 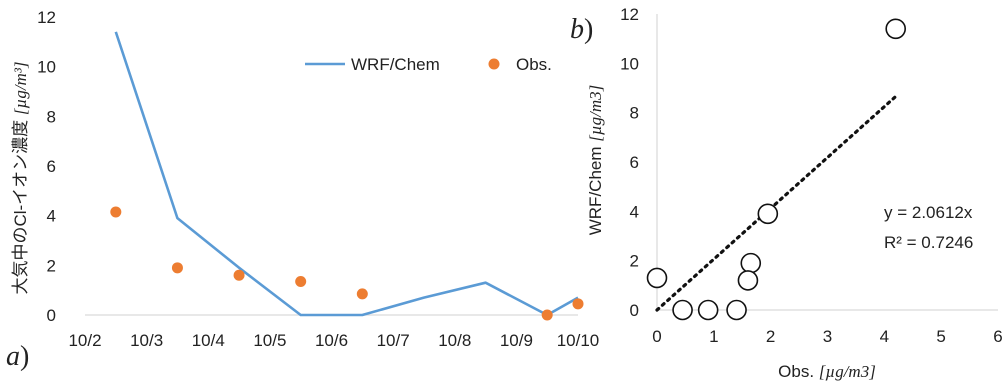 What do you see at coordinates (51, 216) in the screenshot?
I see `panel-a-y-tick-label: 4` at bounding box center [51, 216].